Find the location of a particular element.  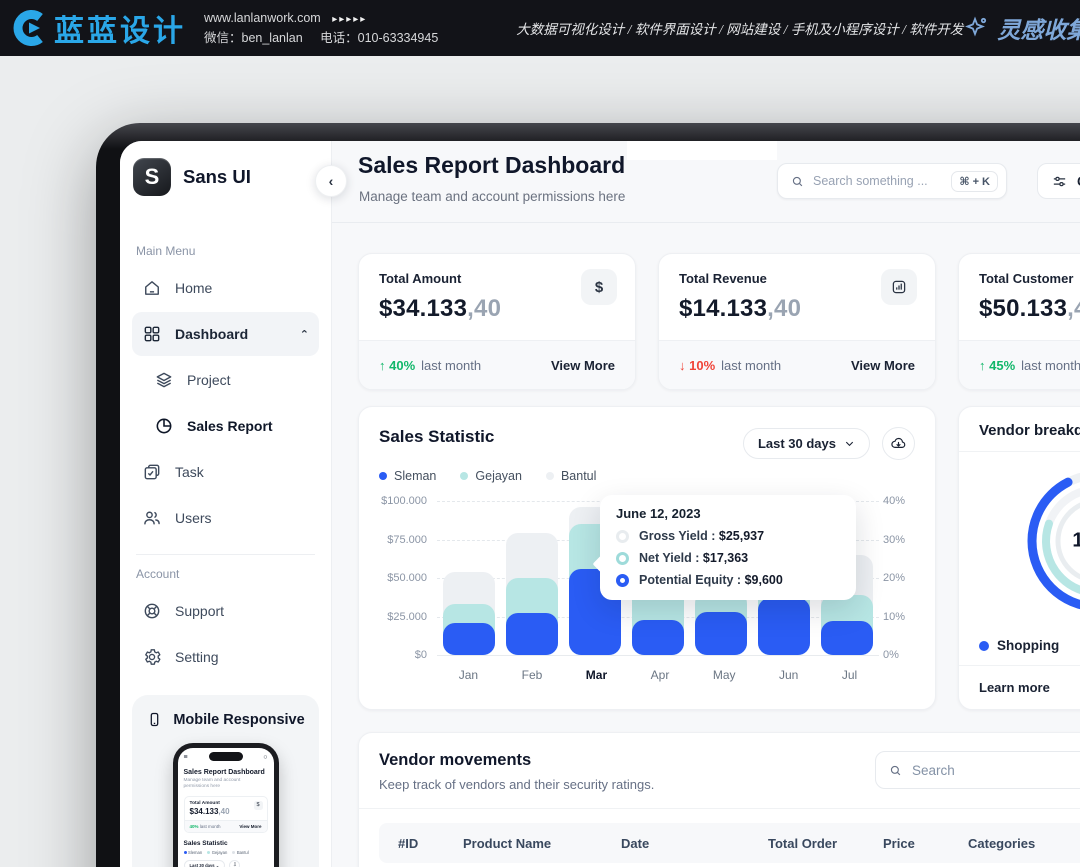

phone-stat-value: $34.133,40 is located at coordinates (226, 811).